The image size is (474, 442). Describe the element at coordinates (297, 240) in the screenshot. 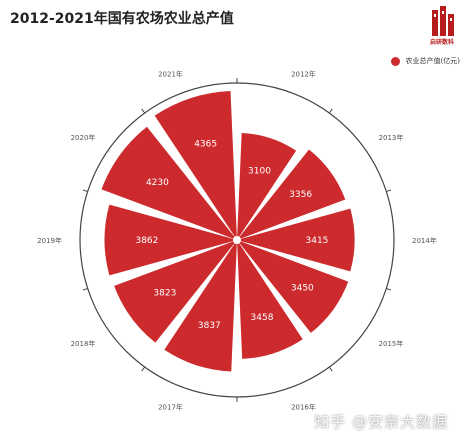

I see `bar-2014年` at that location.